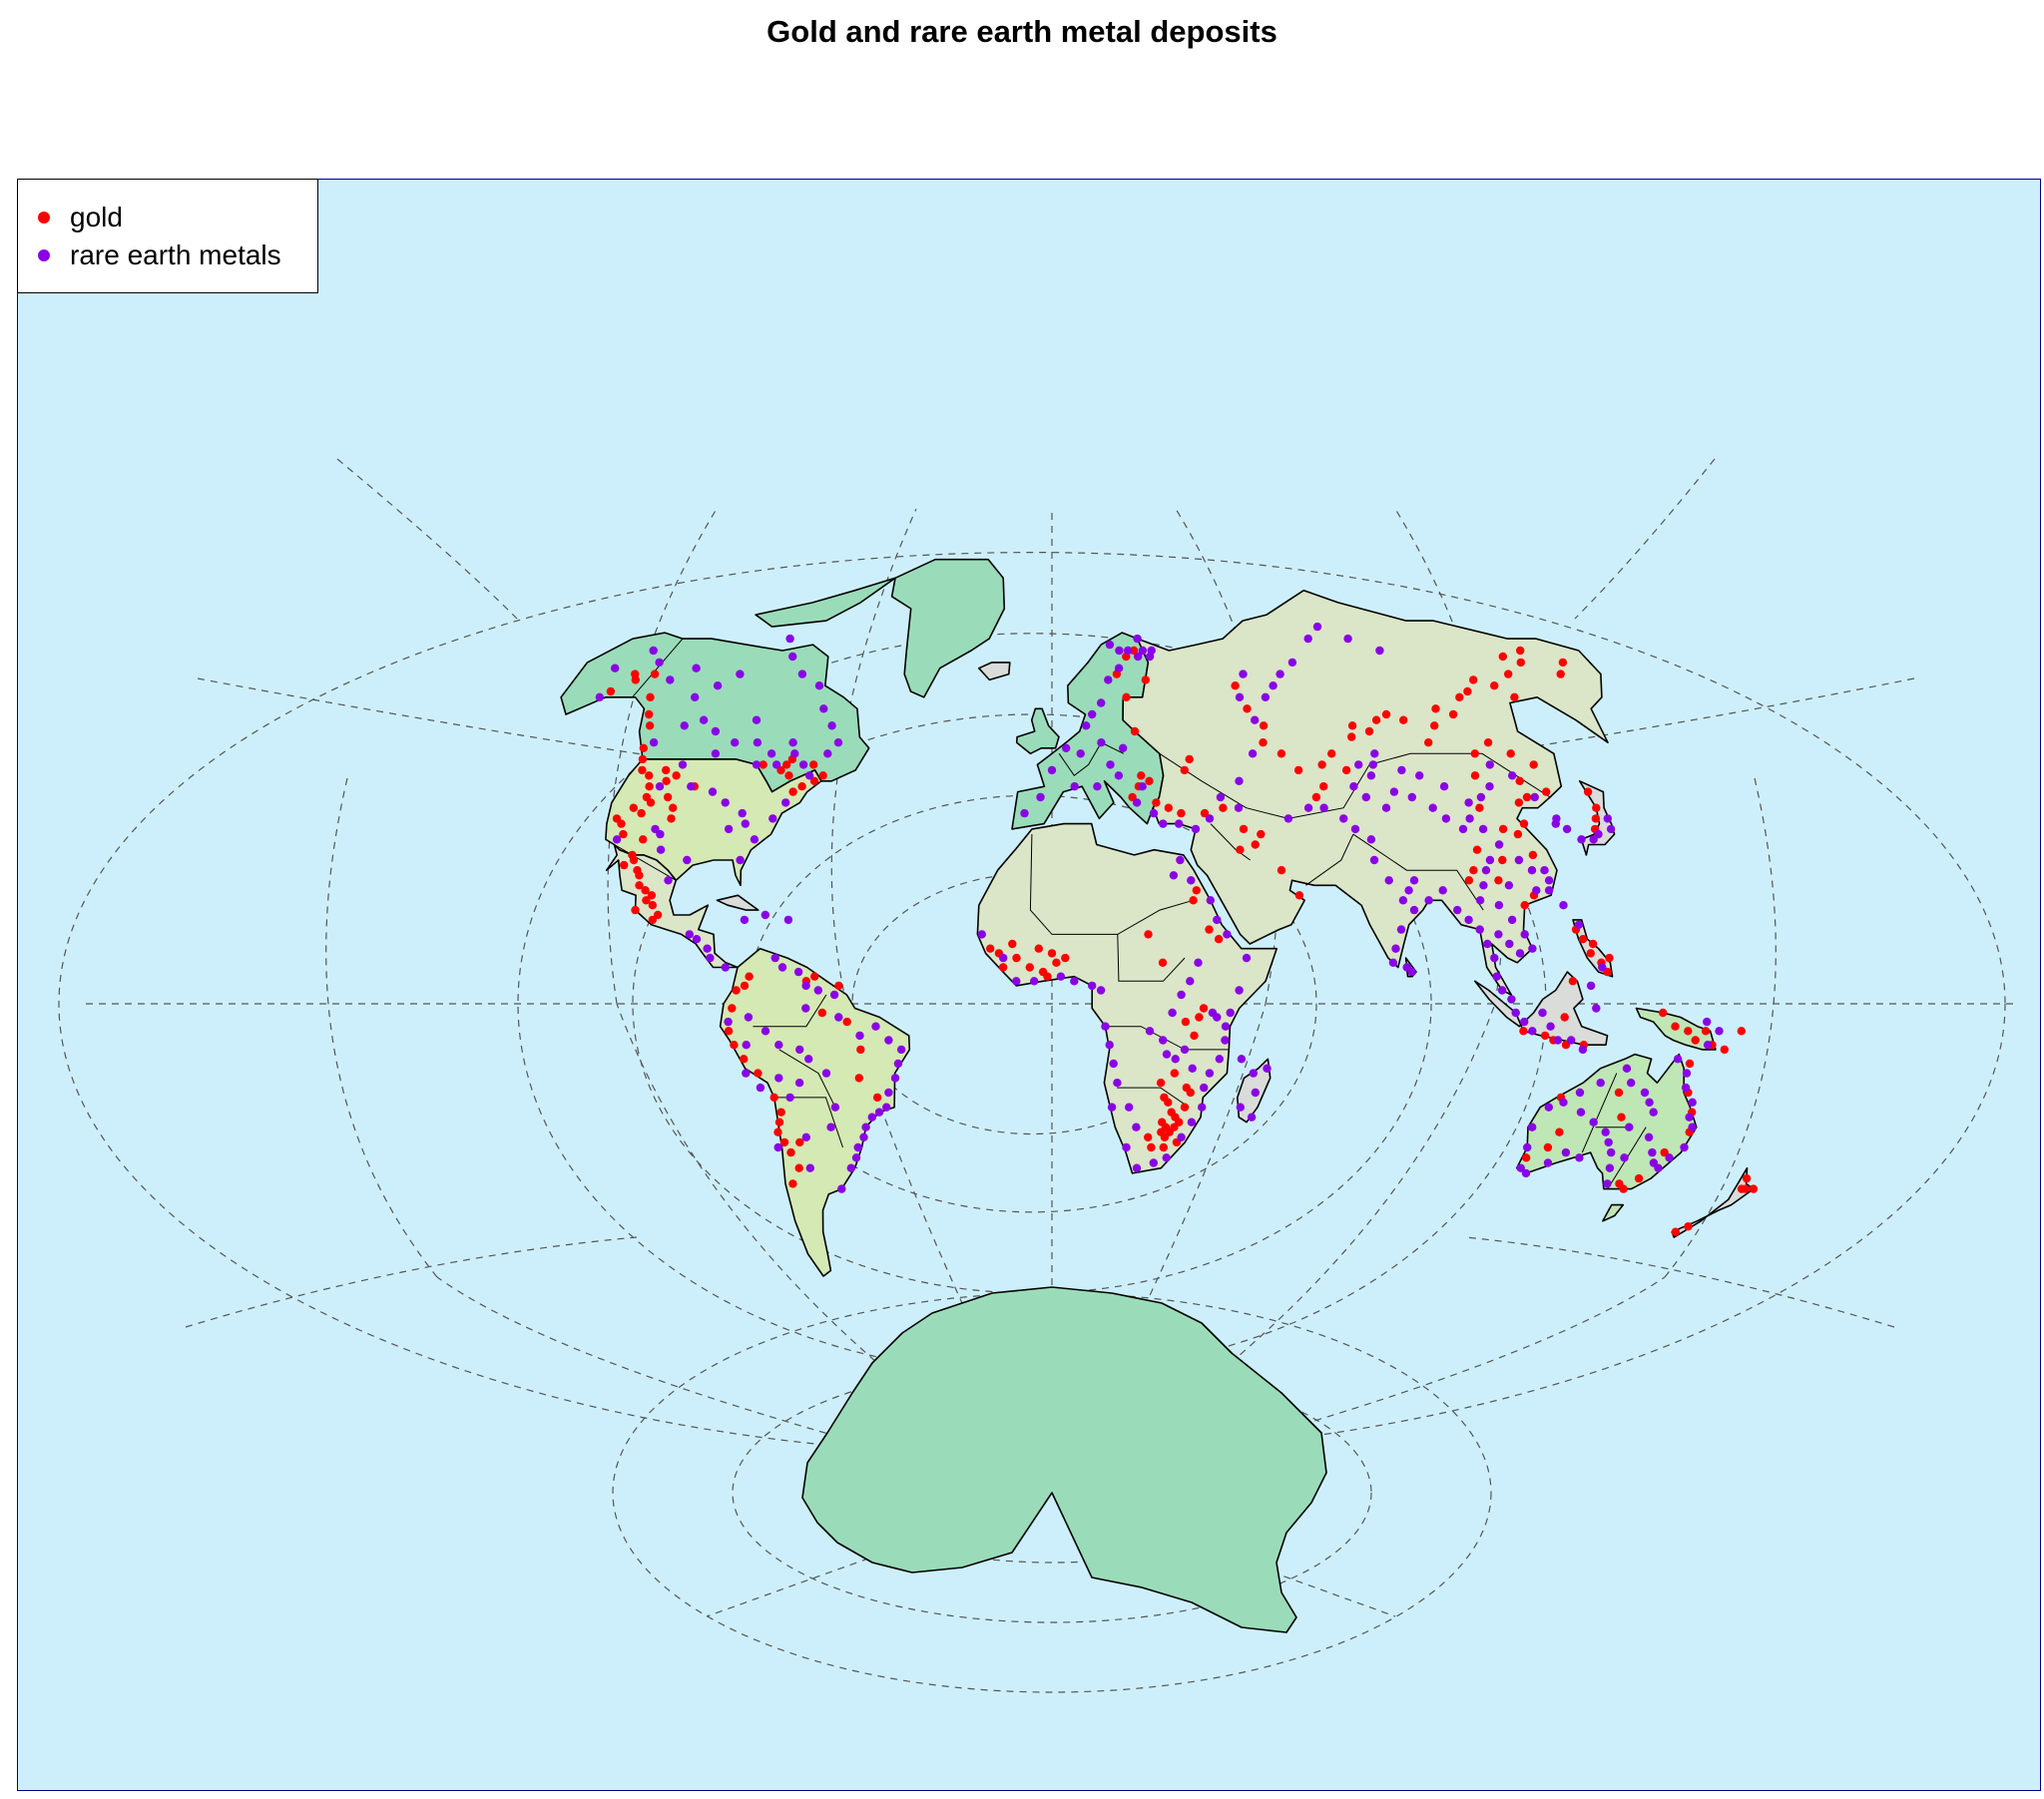  Describe the element at coordinates (1449, 756) in the screenshot. I see `graticule-meridian` at that location.